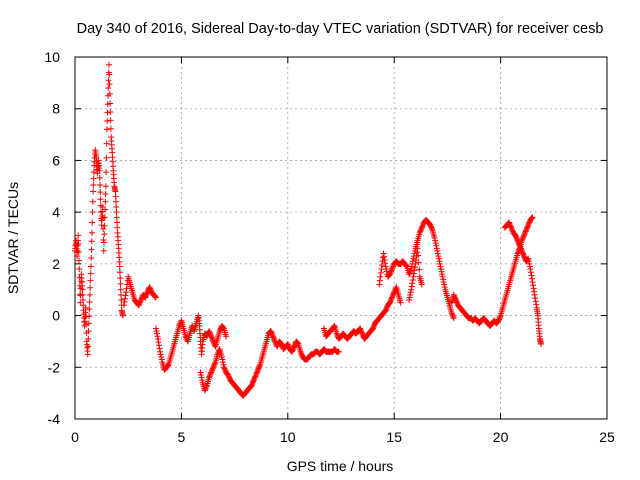  Describe the element at coordinates (56, 264) in the screenshot. I see `y-tick-label: 2` at that location.